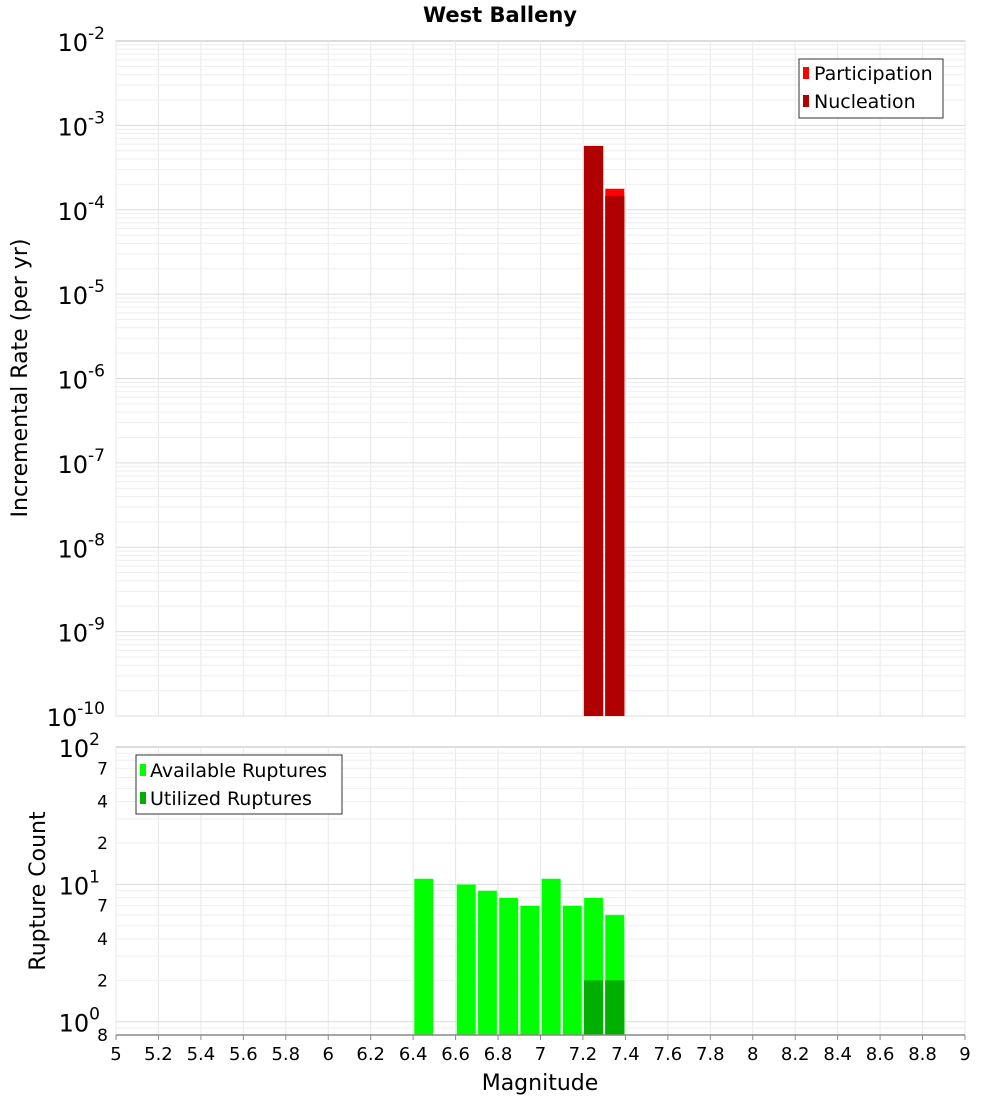 This screenshot has width=1000, height=1100. I want to click on legend-label: Available Ruptures, so click(238, 771).